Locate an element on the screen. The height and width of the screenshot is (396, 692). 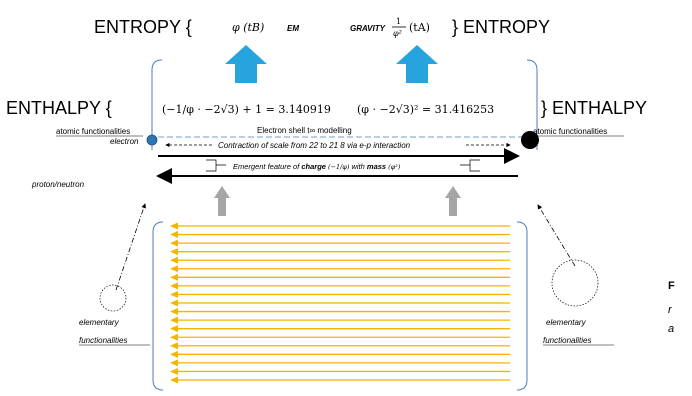
elementary-left-line1: elementary is located at coordinates (99, 322).